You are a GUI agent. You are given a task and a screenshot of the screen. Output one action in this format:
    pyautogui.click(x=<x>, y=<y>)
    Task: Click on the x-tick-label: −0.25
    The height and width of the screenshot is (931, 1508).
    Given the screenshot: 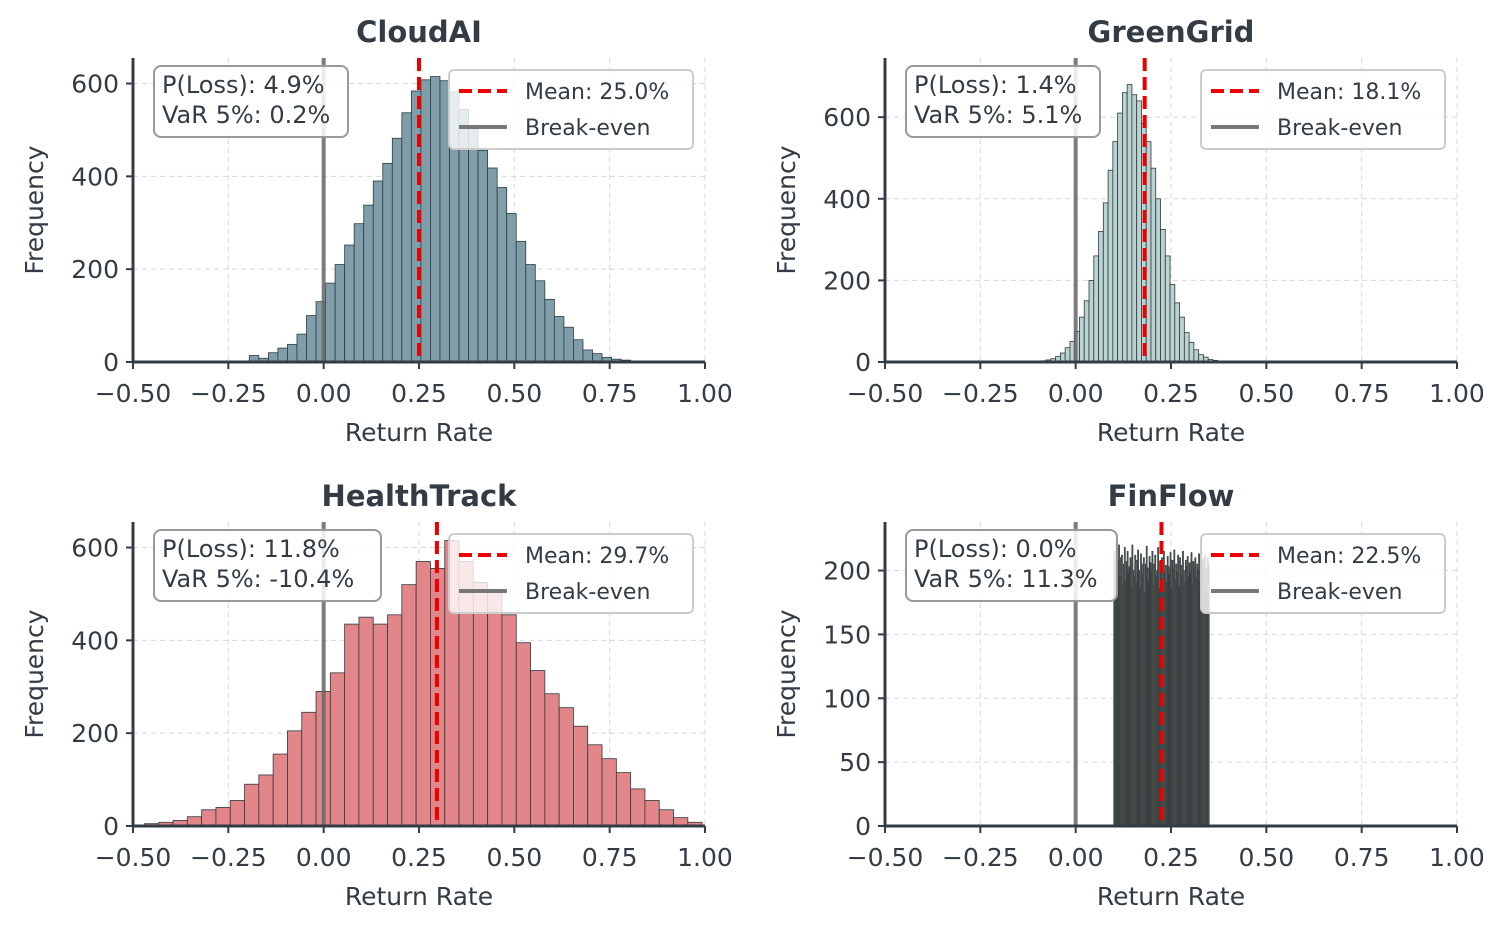 What is the action you would take?
    pyautogui.click(x=228, y=857)
    